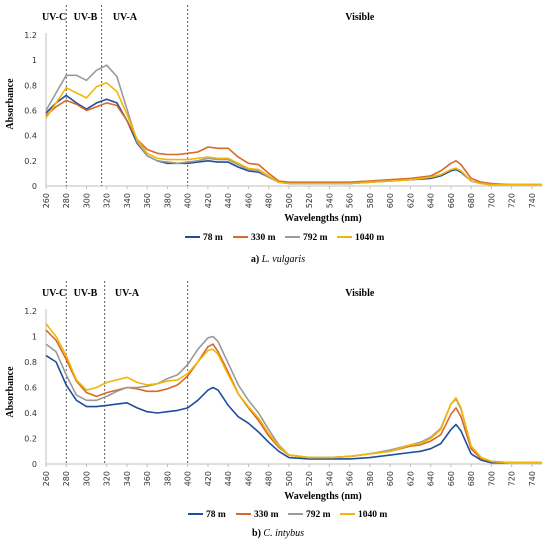  I want to click on caption: a) L. vulgaris, so click(278, 259).